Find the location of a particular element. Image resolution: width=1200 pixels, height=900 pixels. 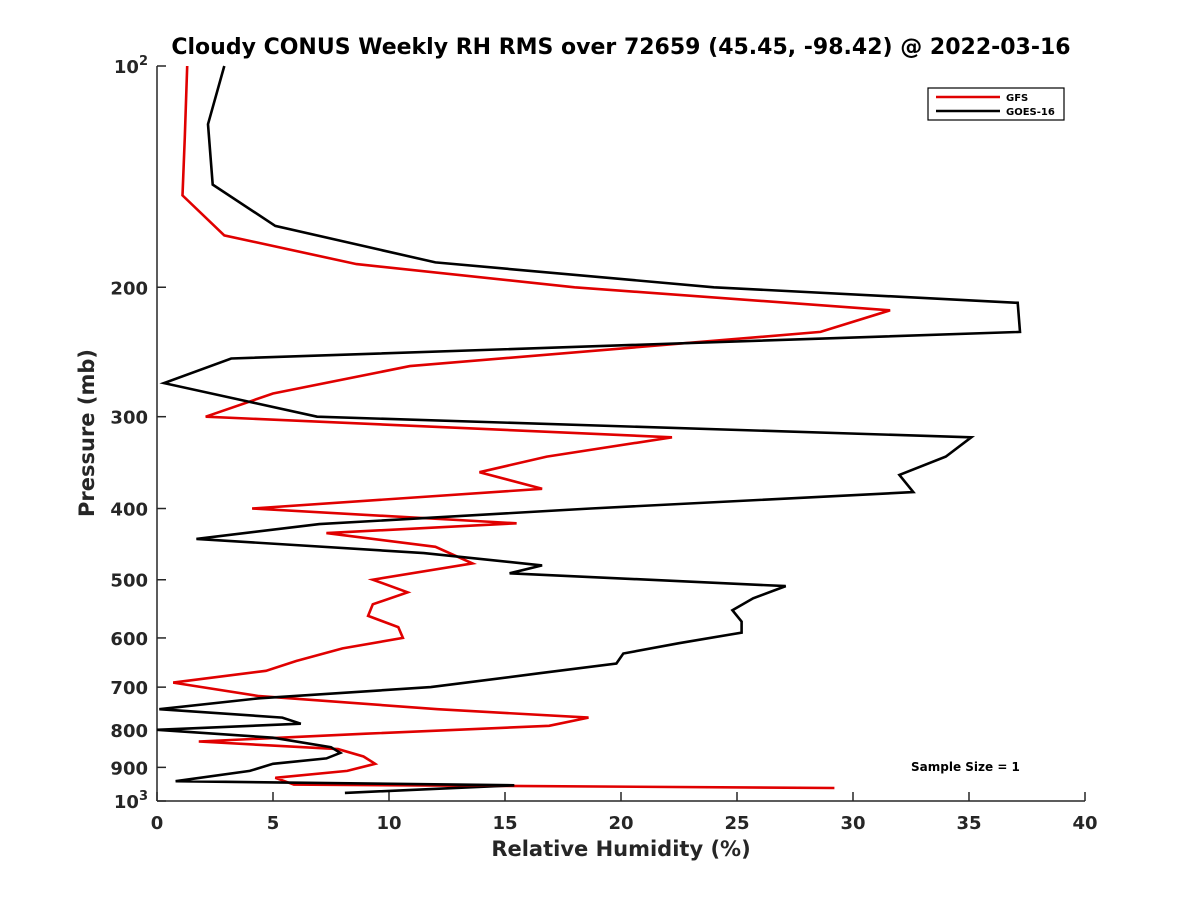

y-tick-label: 600 is located at coordinates (129, 639).